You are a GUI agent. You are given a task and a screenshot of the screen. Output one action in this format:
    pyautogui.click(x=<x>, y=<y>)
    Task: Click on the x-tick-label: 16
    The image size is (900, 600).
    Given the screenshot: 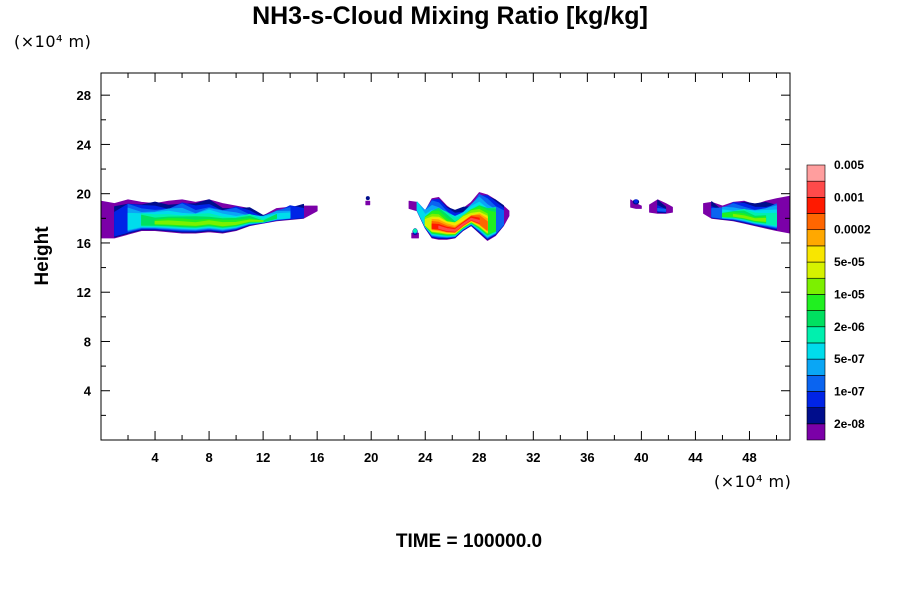 What is the action you would take?
    pyautogui.click(x=317, y=457)
    